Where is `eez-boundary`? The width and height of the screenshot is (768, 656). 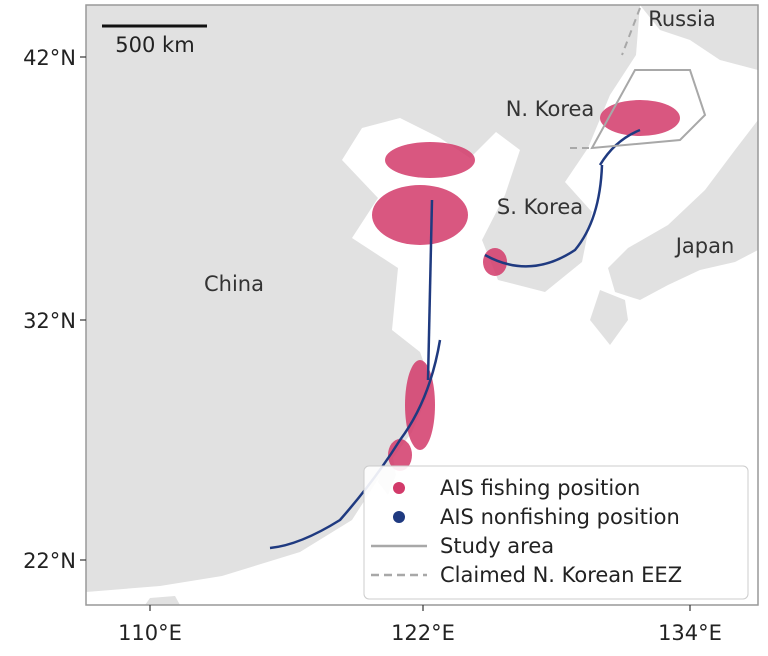 eez-boundary is located at coordinates (605, 78).